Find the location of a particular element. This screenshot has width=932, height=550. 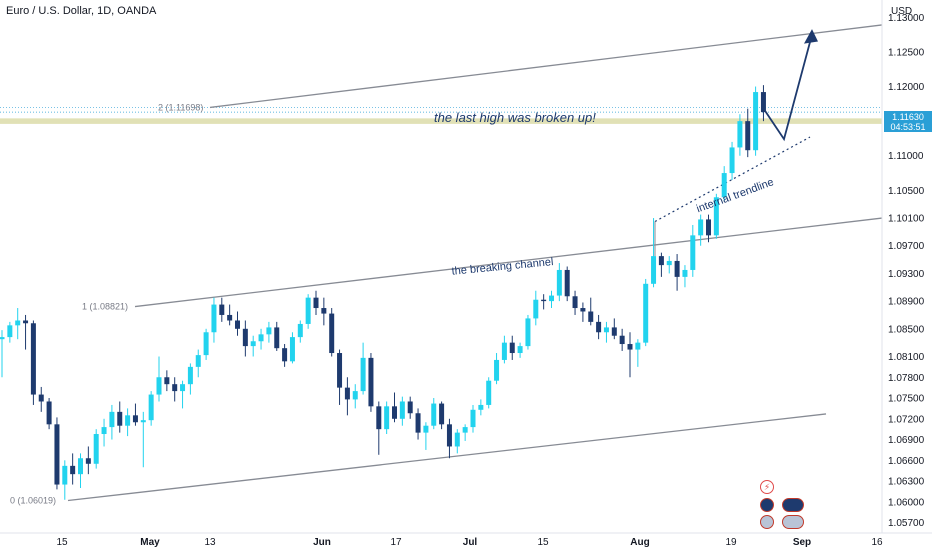

time-tick-label: 17 is located at coordinates (396, 542).